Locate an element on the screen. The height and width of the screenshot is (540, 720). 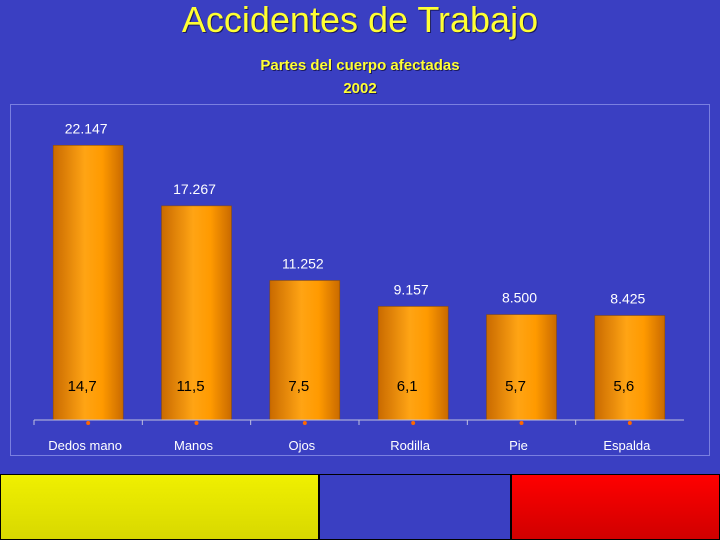
x-tick-label-3: Ojos is located at coordinates (301, 445).